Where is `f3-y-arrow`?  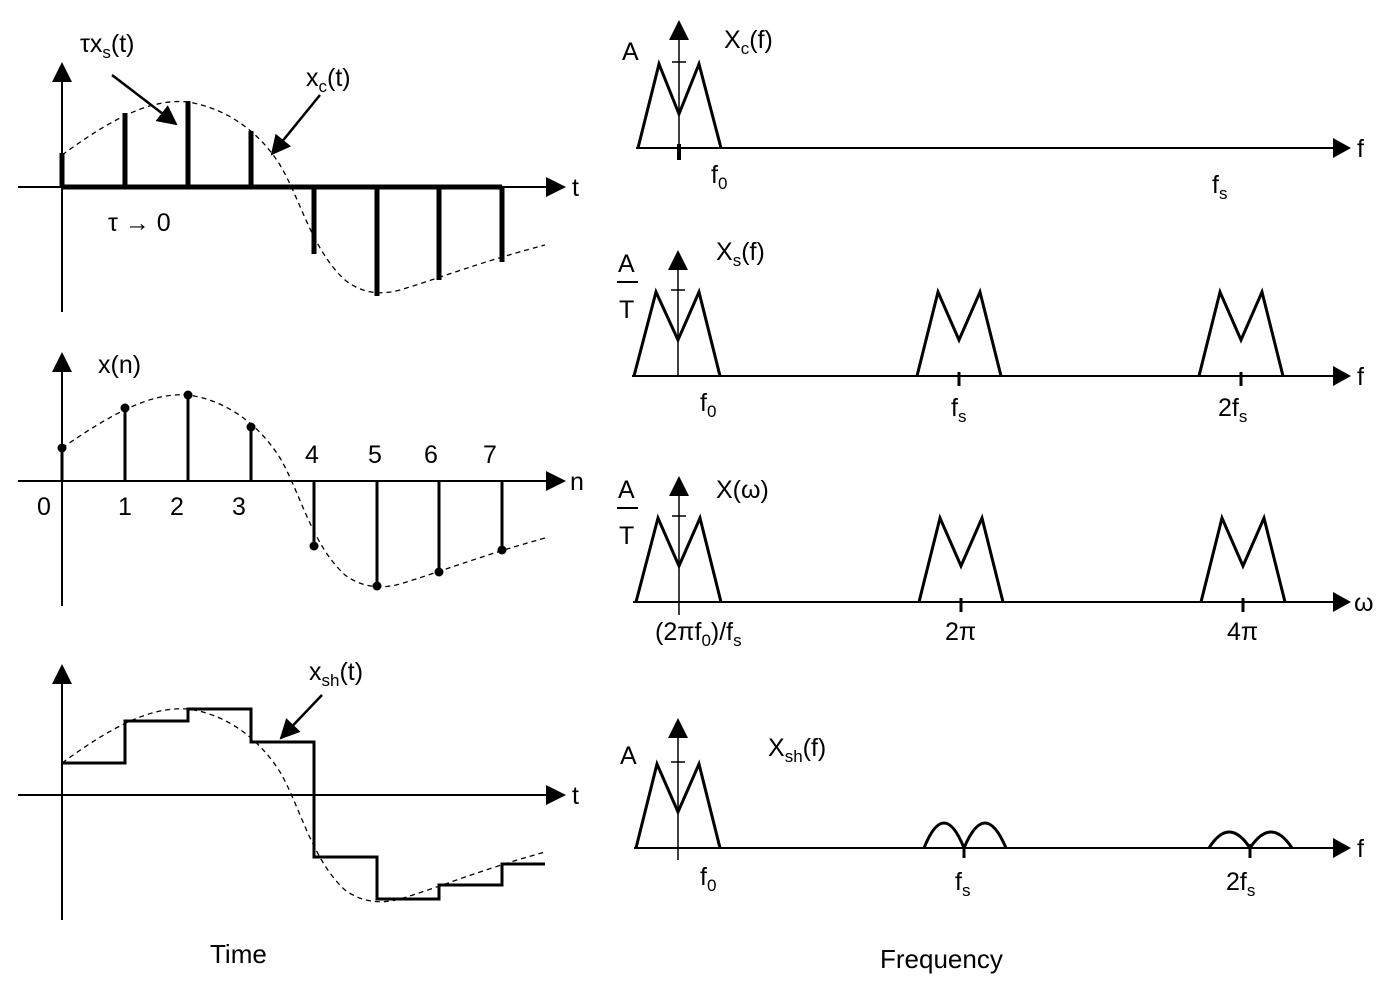 f3-y-arrow is located at coordinates (679, 486).